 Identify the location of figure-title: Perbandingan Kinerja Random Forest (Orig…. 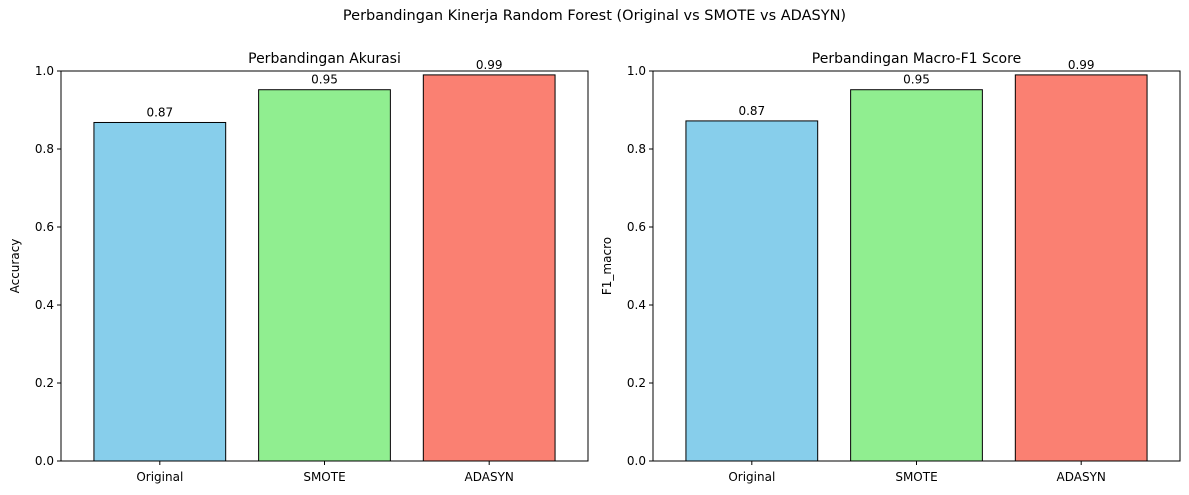
(594, 16).